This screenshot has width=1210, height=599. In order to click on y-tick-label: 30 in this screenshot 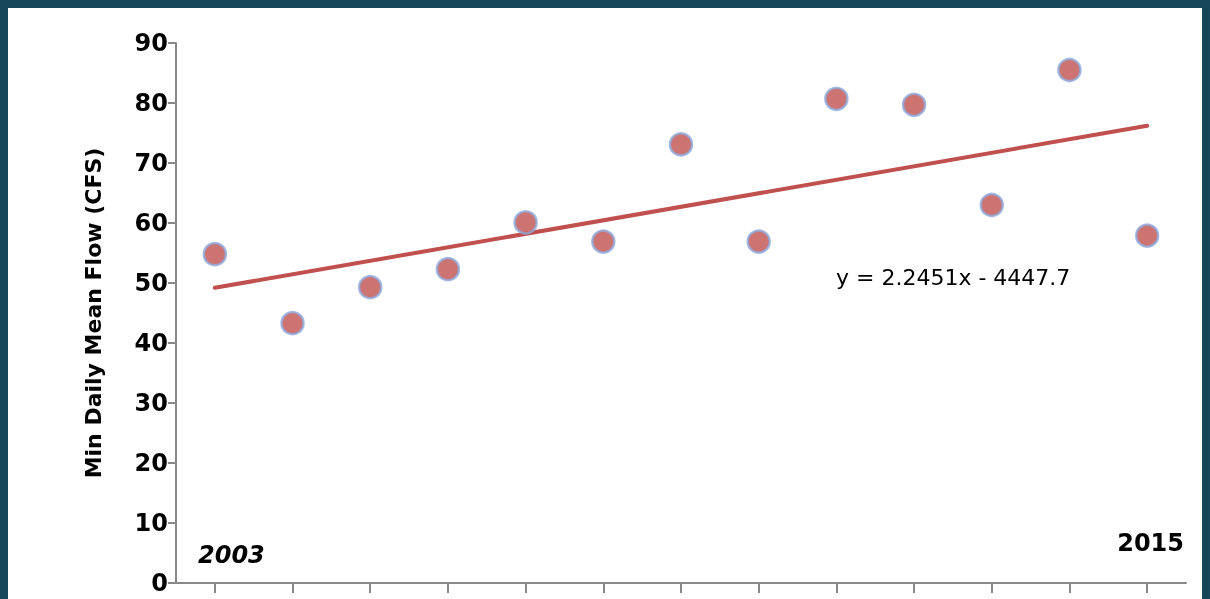, I will do `click(151, 403)`.